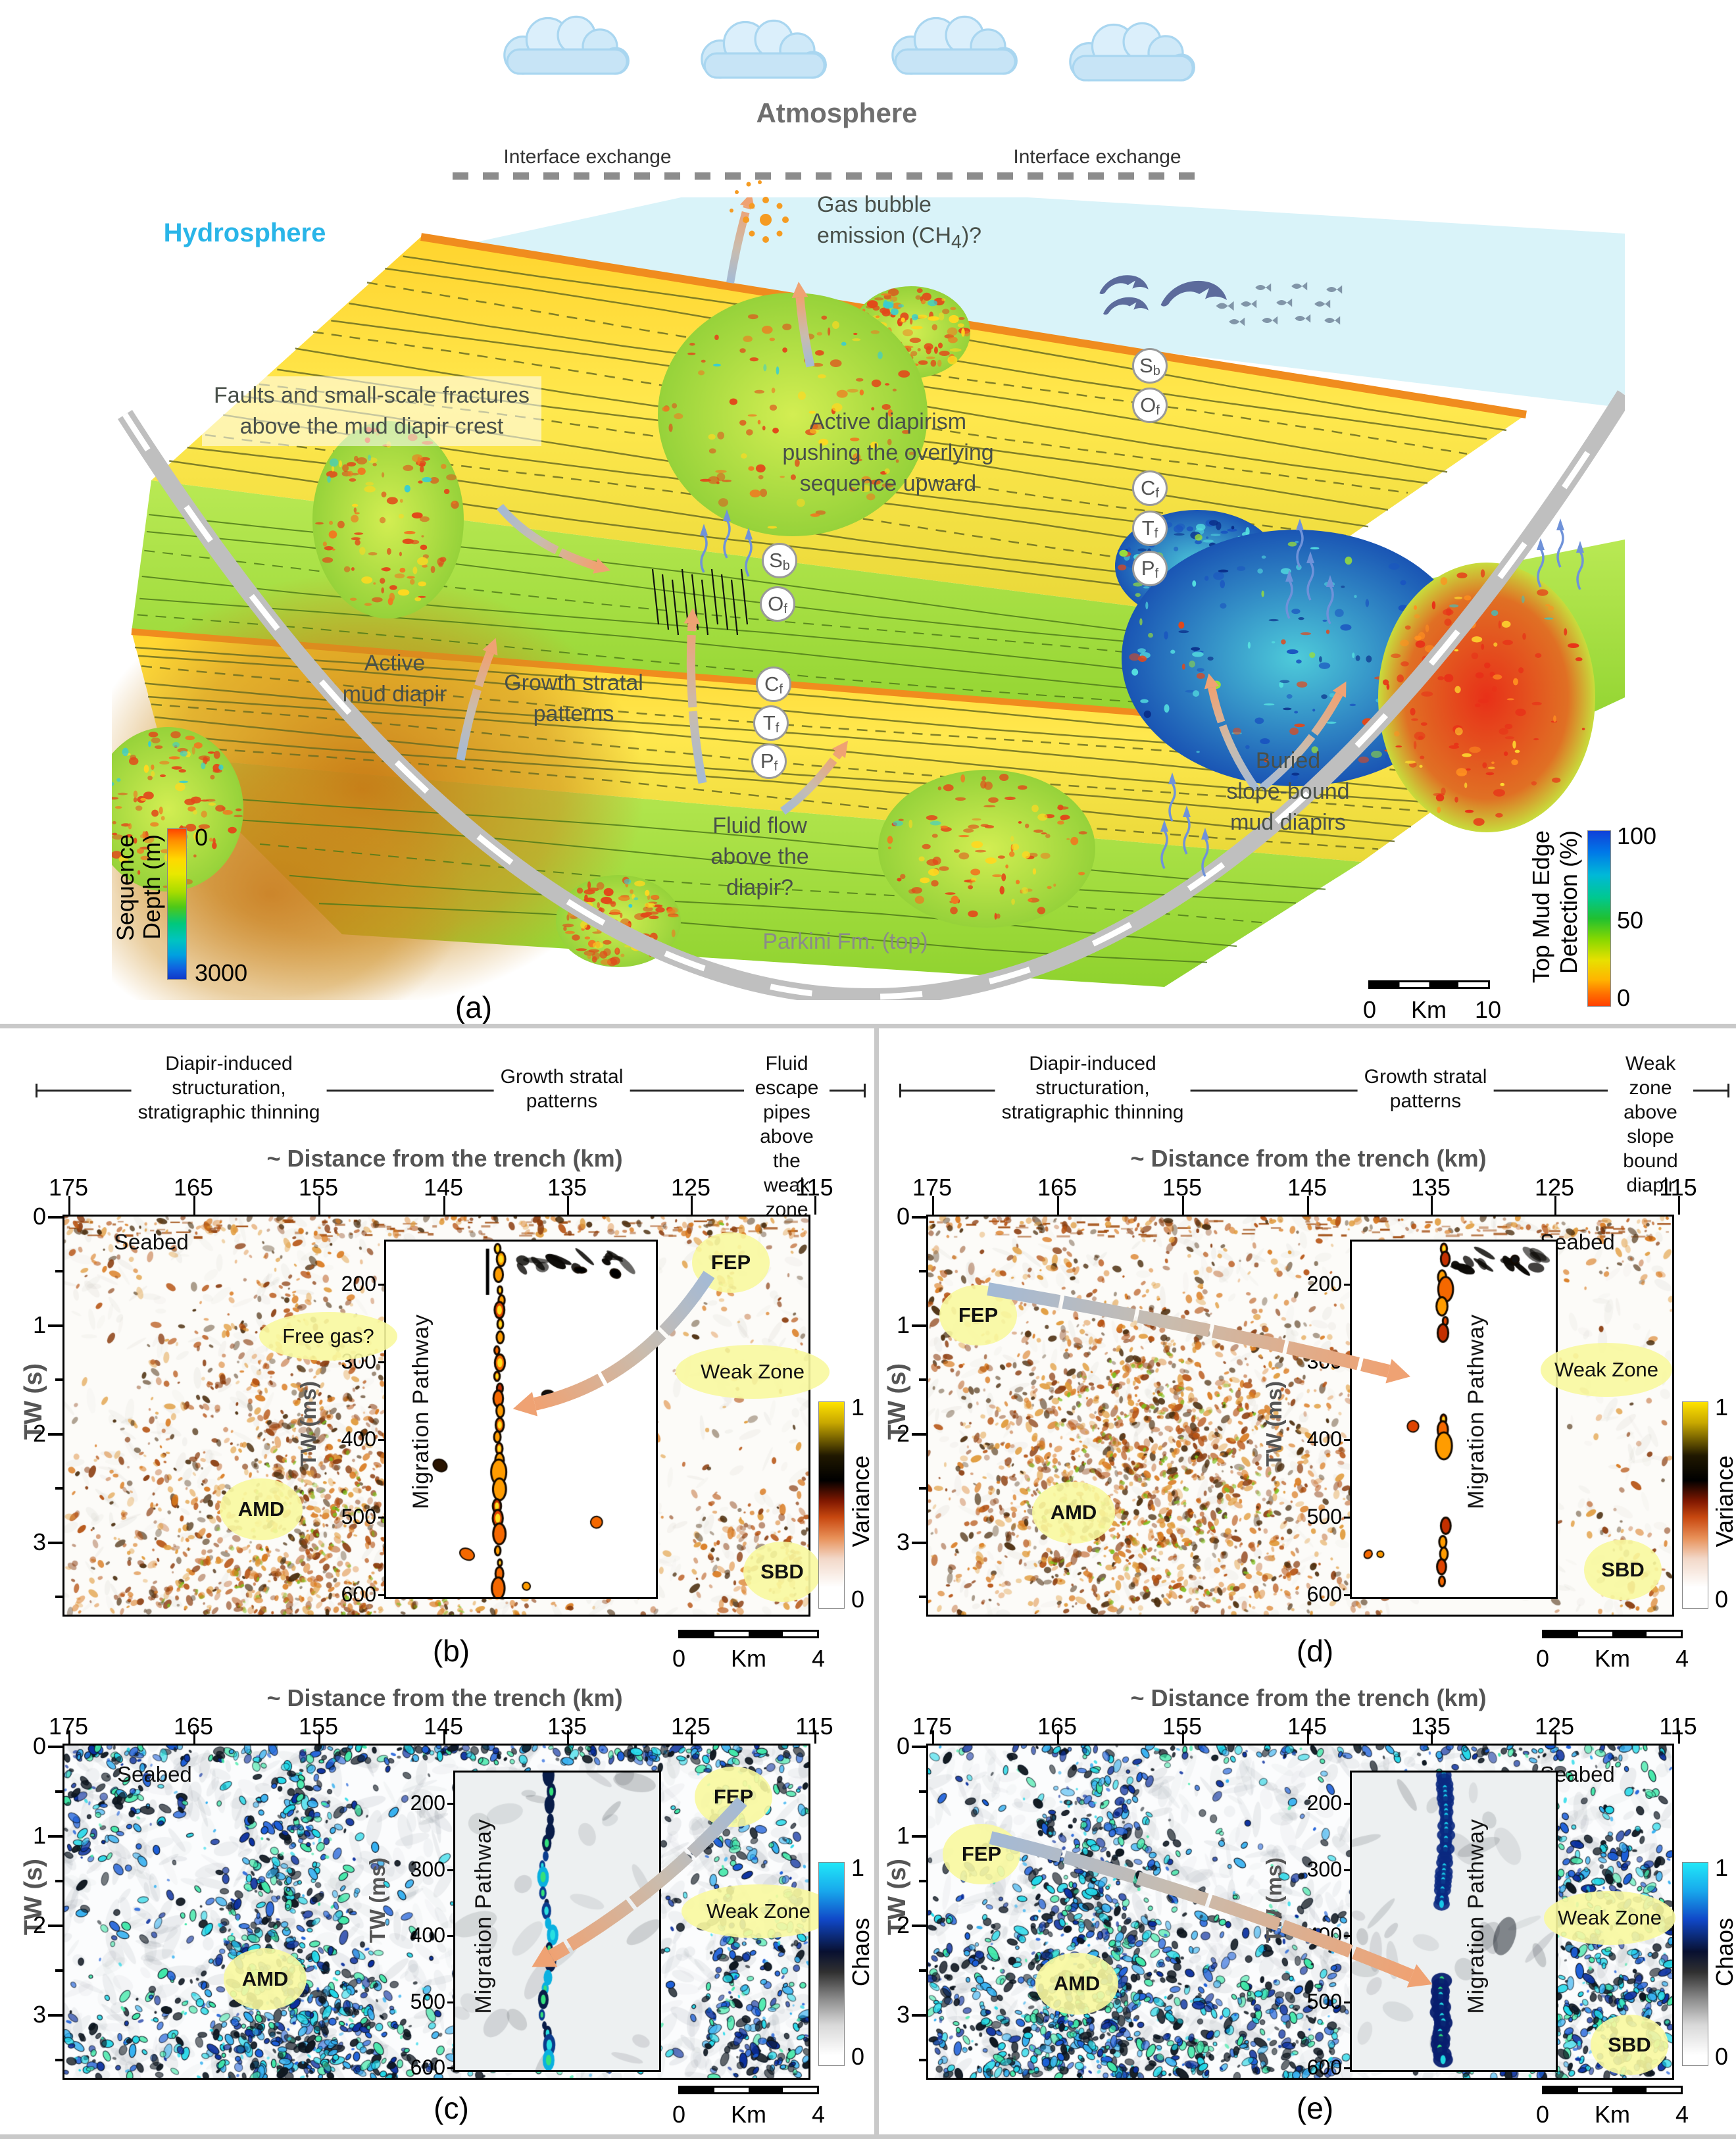 This screenshot has width=1736, height=2139. I want to click on depth-top-tick: 0, so click(202, 837).